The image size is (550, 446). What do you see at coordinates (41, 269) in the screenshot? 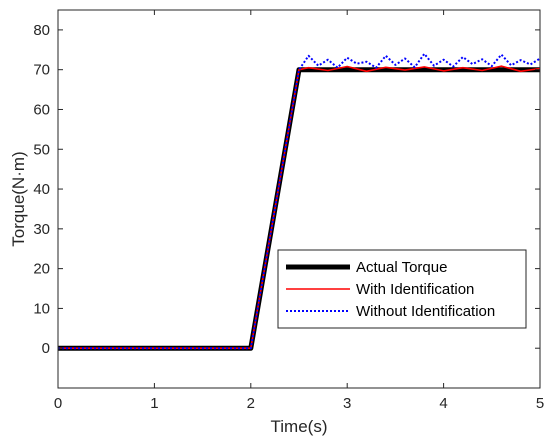
I see `y-tick-label: 20` at bounding box center [41, 269].